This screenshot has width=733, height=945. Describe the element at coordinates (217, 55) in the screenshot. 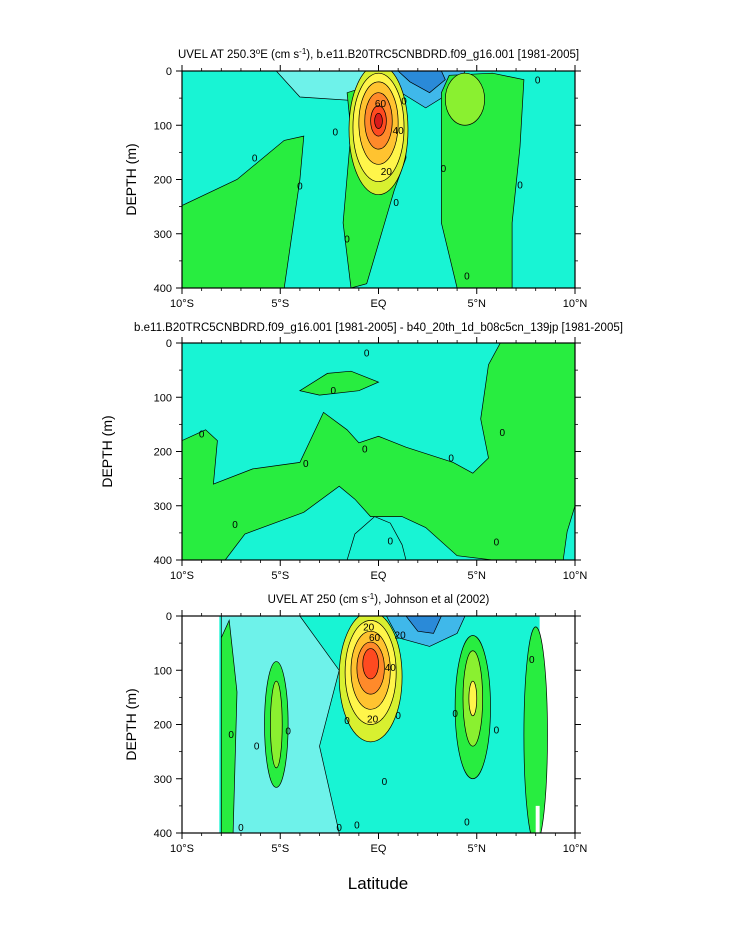

I see `panel-title-part: UVEL AT 250.3` at that location.